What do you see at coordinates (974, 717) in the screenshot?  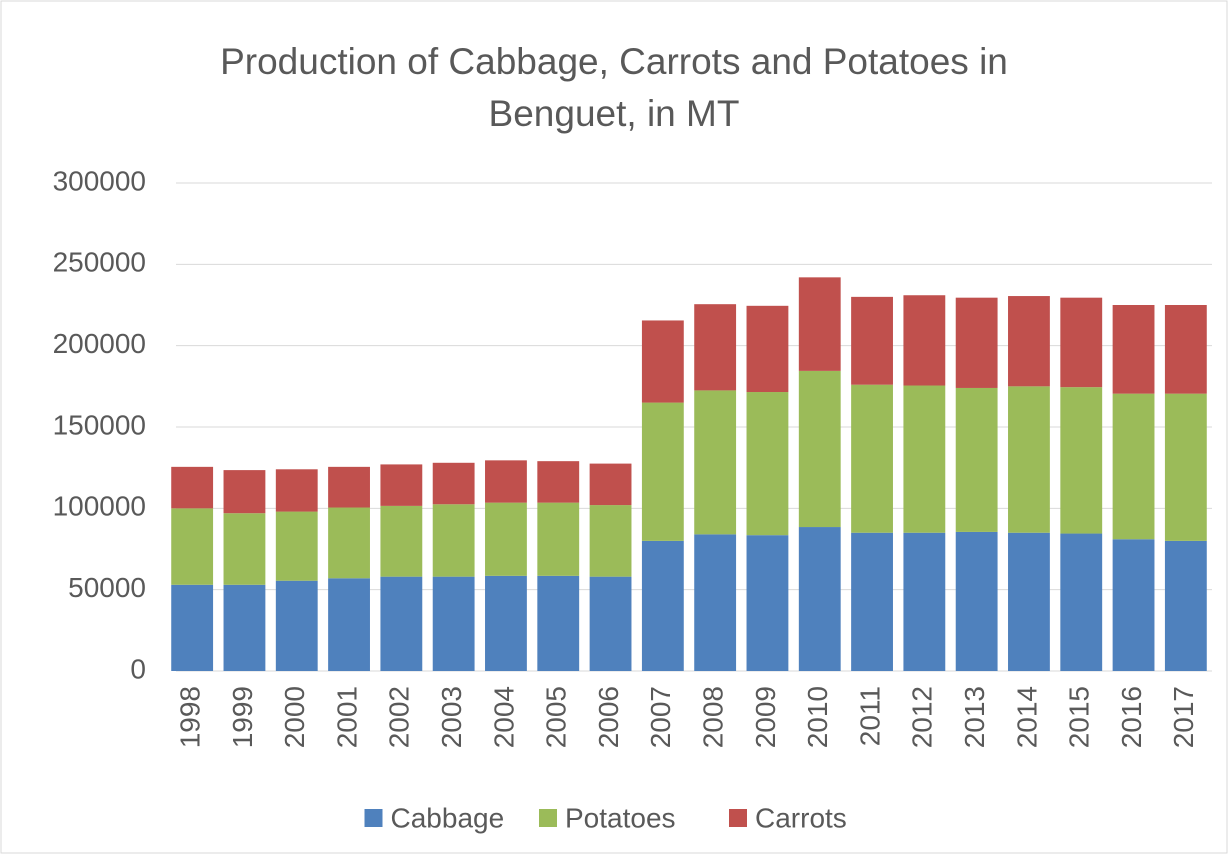 I see `x-tick-label: 2013` at bounding box center [974, 717].